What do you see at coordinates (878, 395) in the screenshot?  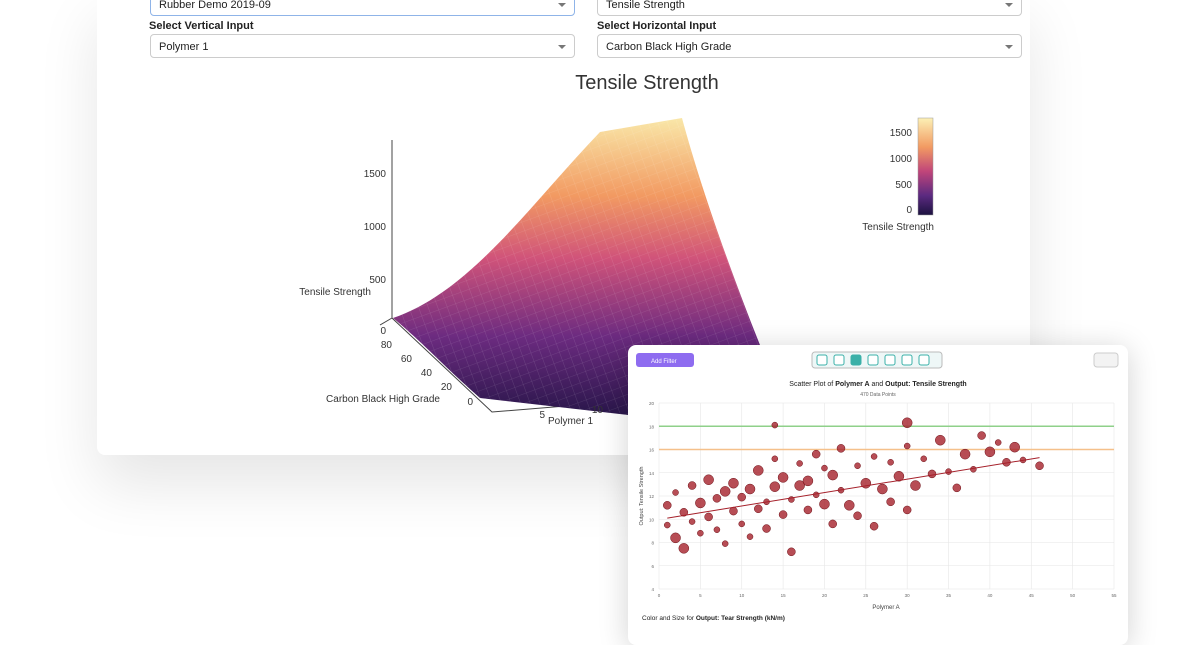 I see `scatter-subtitle: 470 Data Points` at bounding box center [878, 395].